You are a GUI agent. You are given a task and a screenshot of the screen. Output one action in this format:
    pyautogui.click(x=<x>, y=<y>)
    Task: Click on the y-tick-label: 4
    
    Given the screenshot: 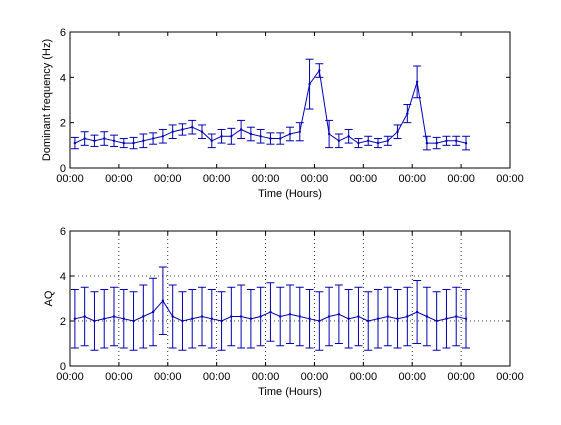 What is the action you would take?
    pyautogui.click(x=63, y=78)
    